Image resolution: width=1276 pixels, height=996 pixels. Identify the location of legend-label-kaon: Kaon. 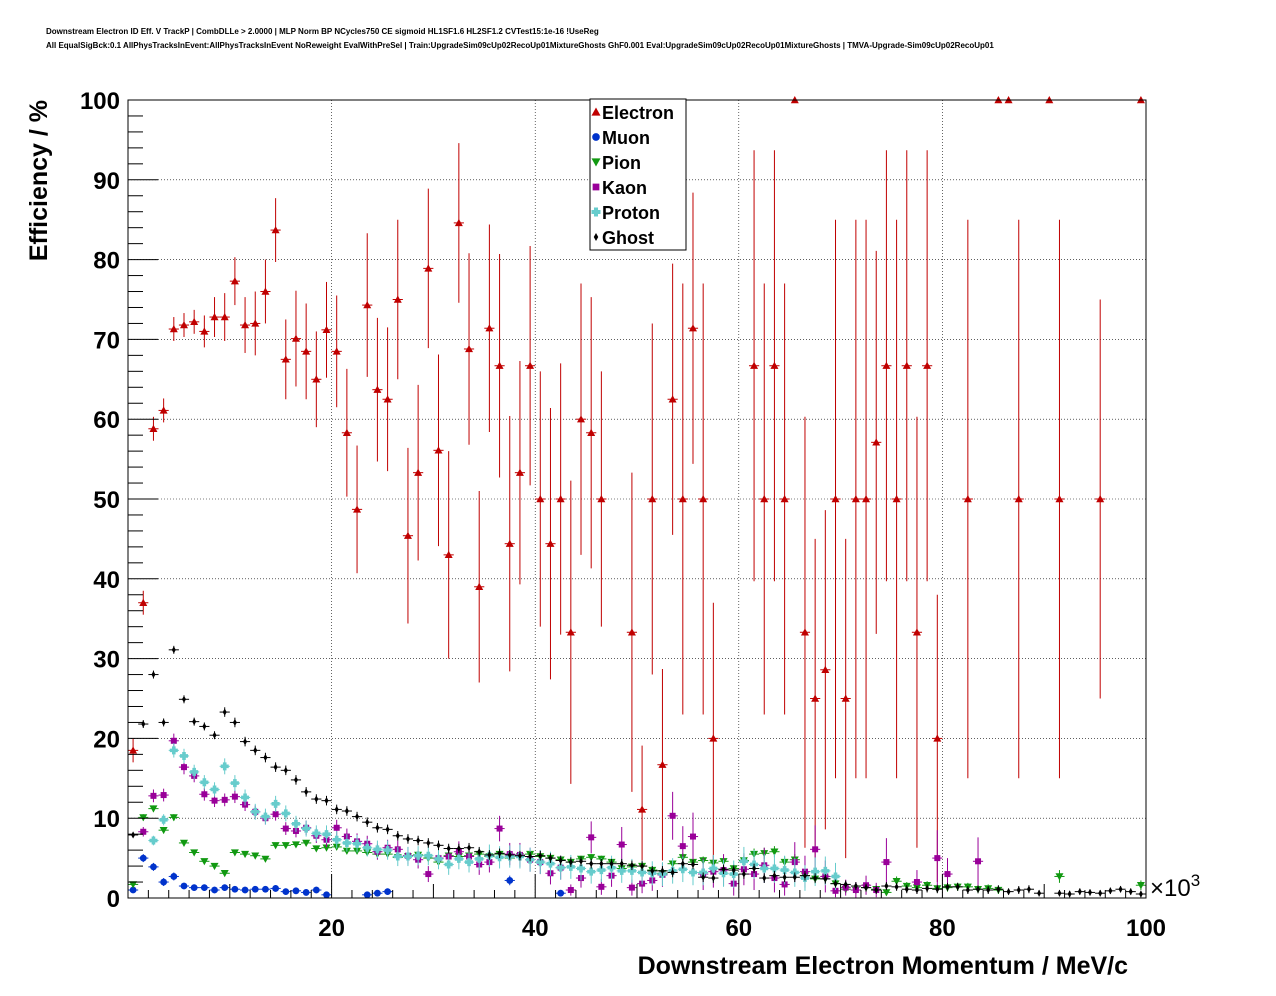
(624, 188).